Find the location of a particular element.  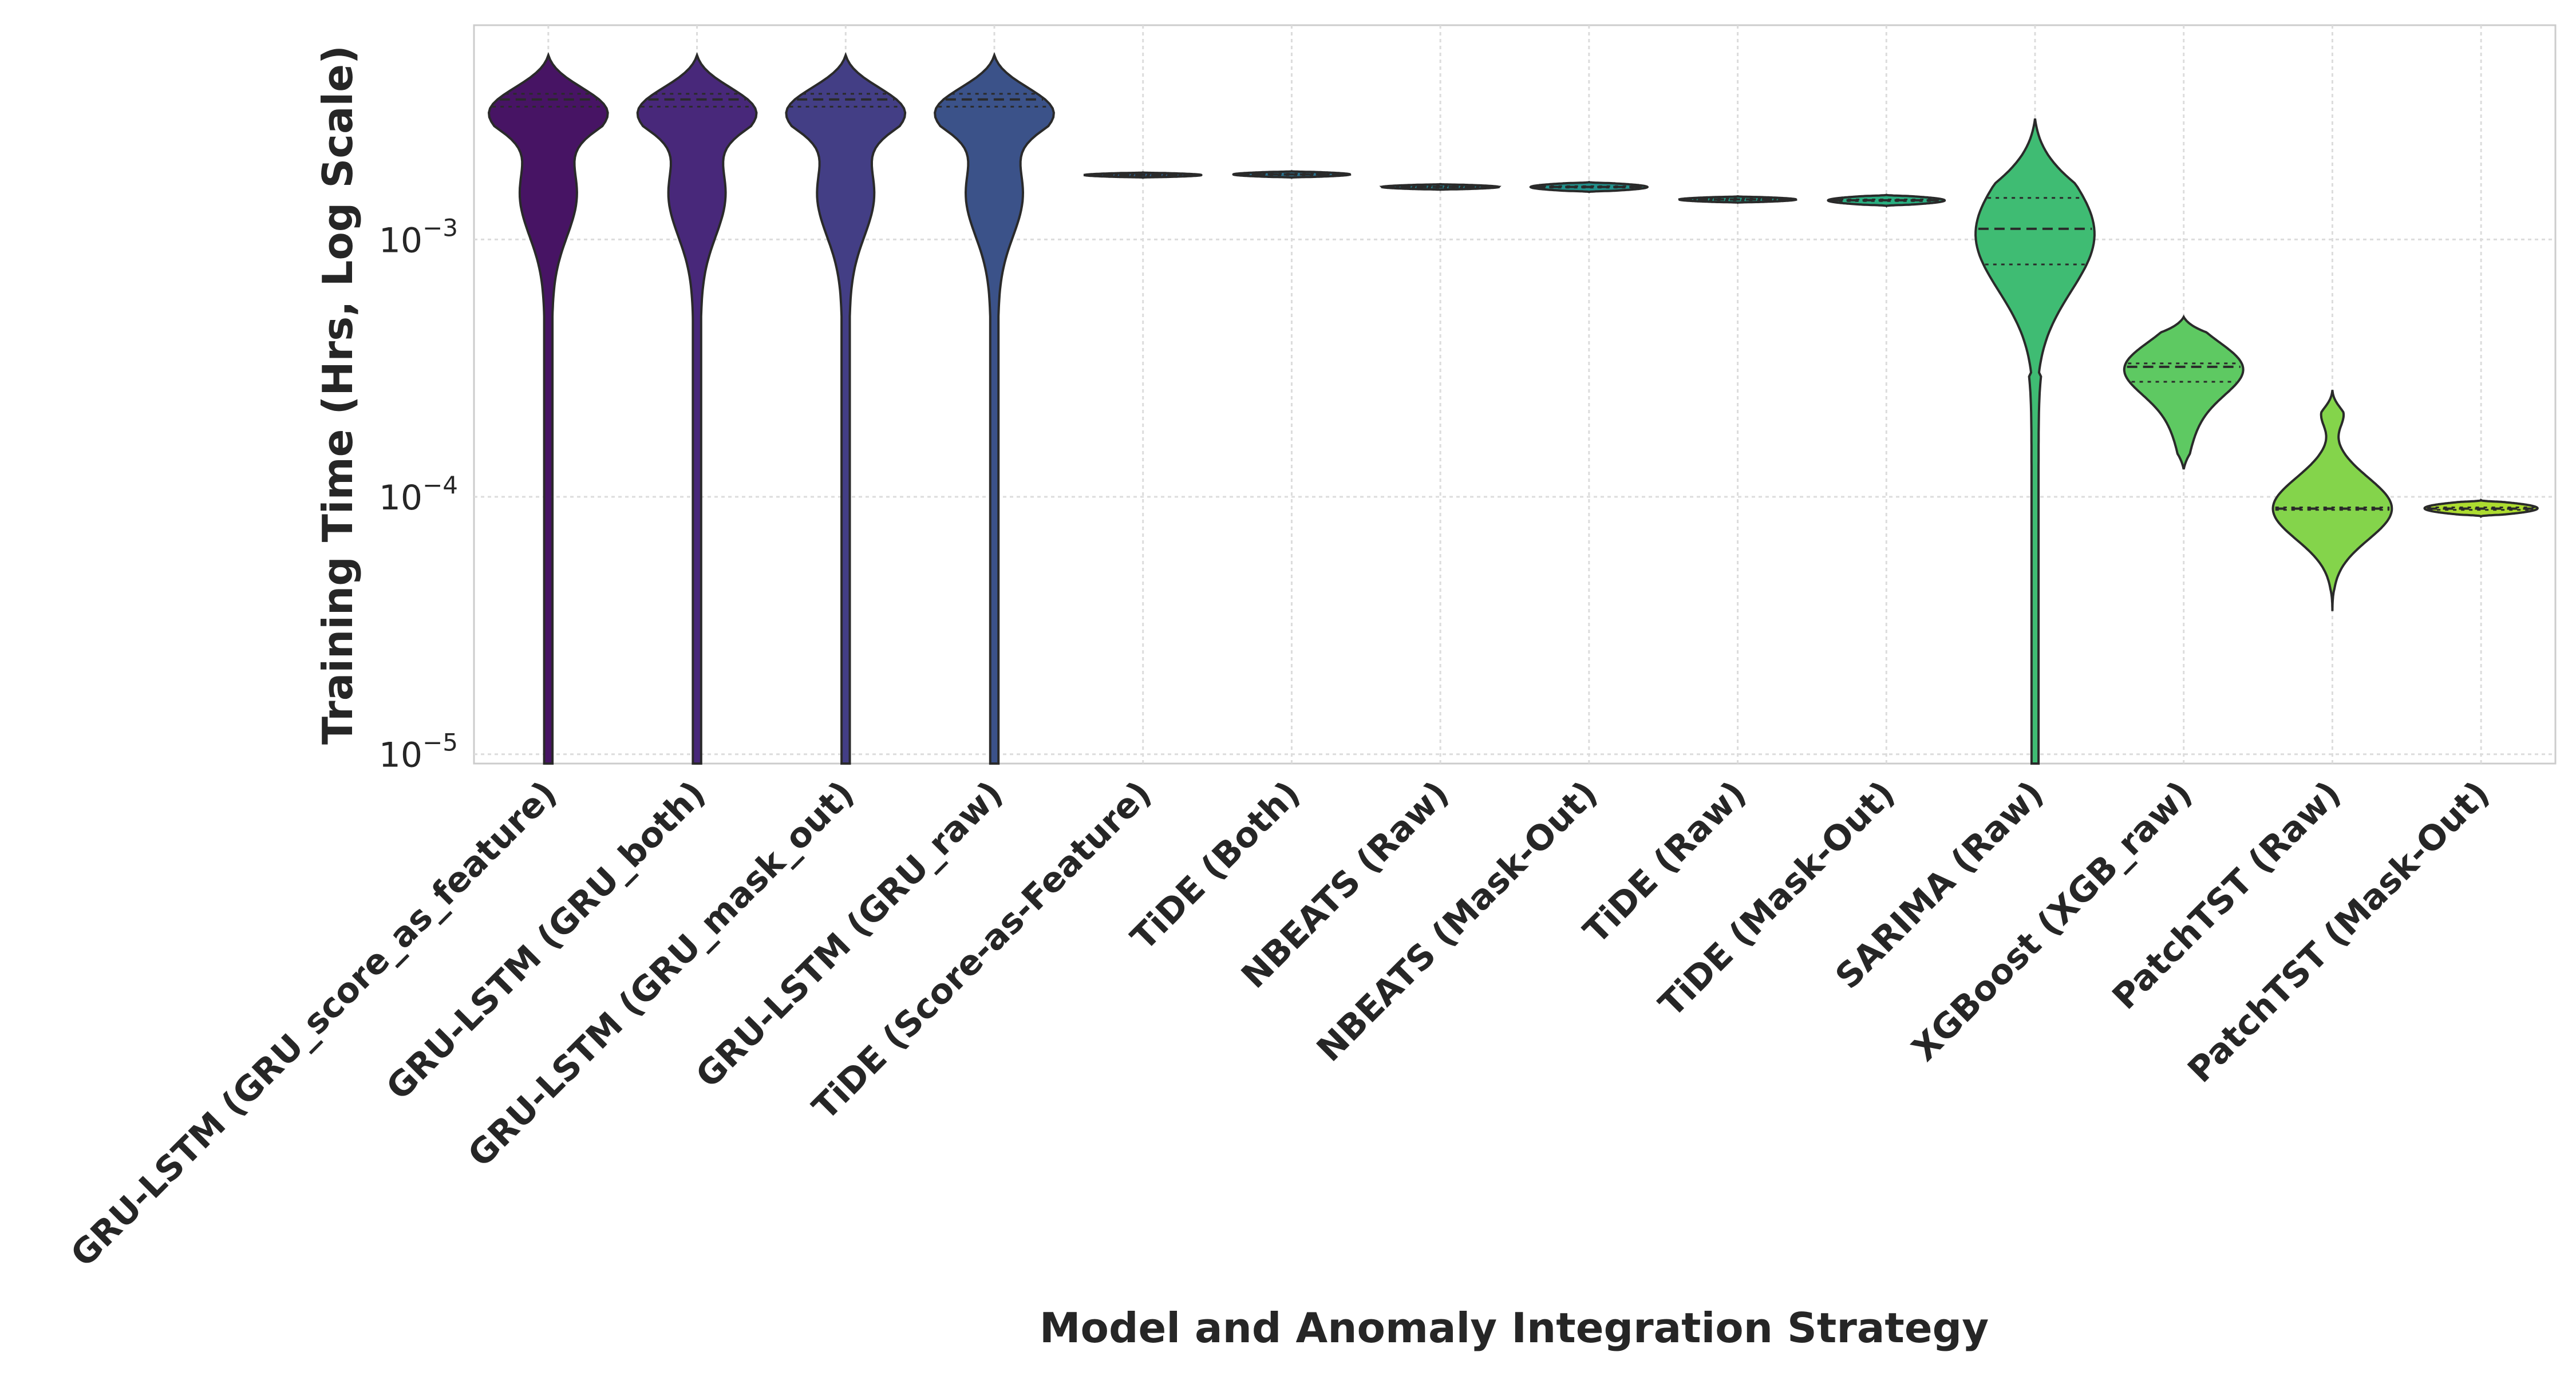

y-tick-label: 10⁻⁴ is located at coordinates (418, 495).